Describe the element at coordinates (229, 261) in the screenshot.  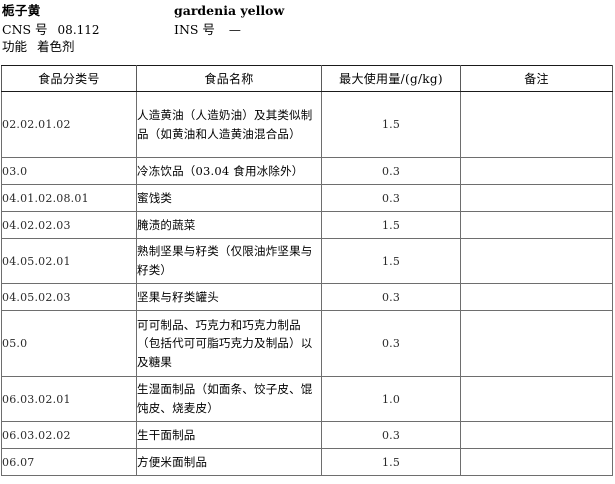
I see `cell-food-name: 熟制坚果与籽类（仅限油炸坚果与籽类）` at that location.